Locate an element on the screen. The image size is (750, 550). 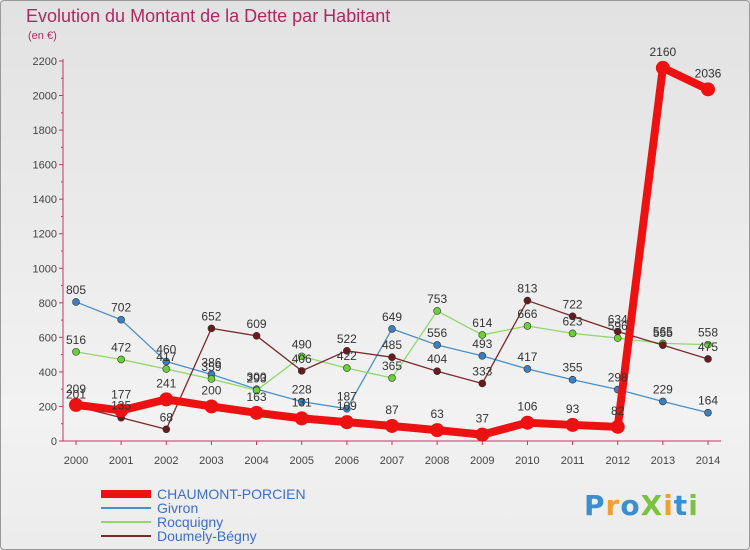
data-label: 475 is located at coordinates (708, 347).